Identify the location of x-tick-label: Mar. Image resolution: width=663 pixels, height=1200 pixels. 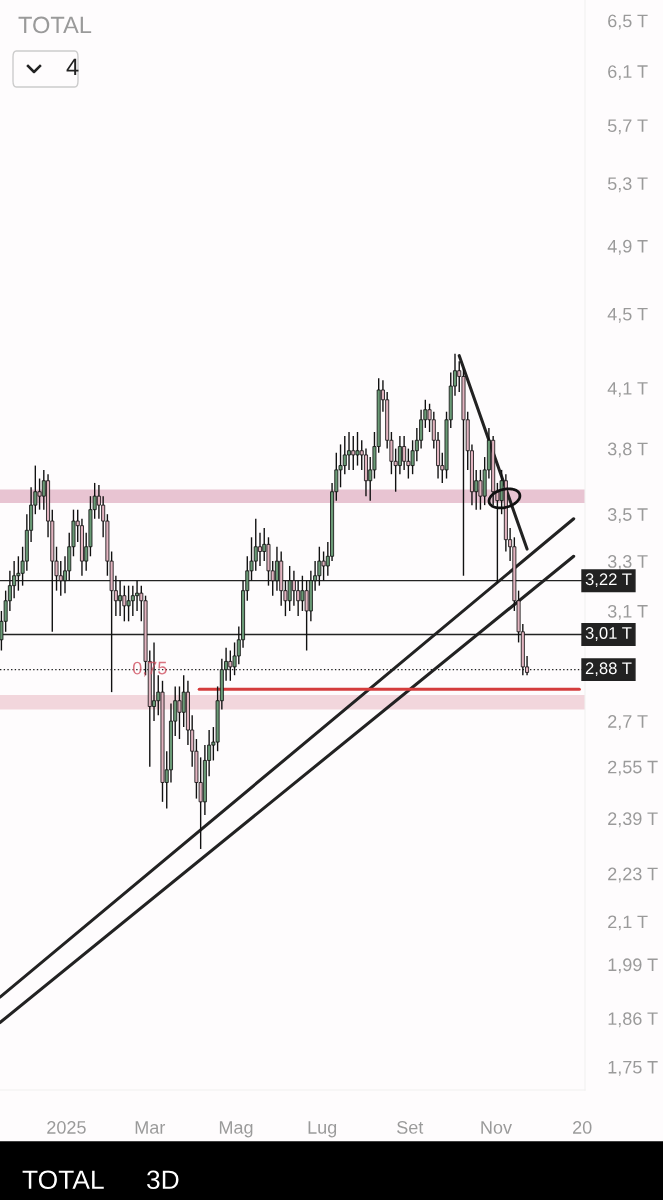
(150, 1127).